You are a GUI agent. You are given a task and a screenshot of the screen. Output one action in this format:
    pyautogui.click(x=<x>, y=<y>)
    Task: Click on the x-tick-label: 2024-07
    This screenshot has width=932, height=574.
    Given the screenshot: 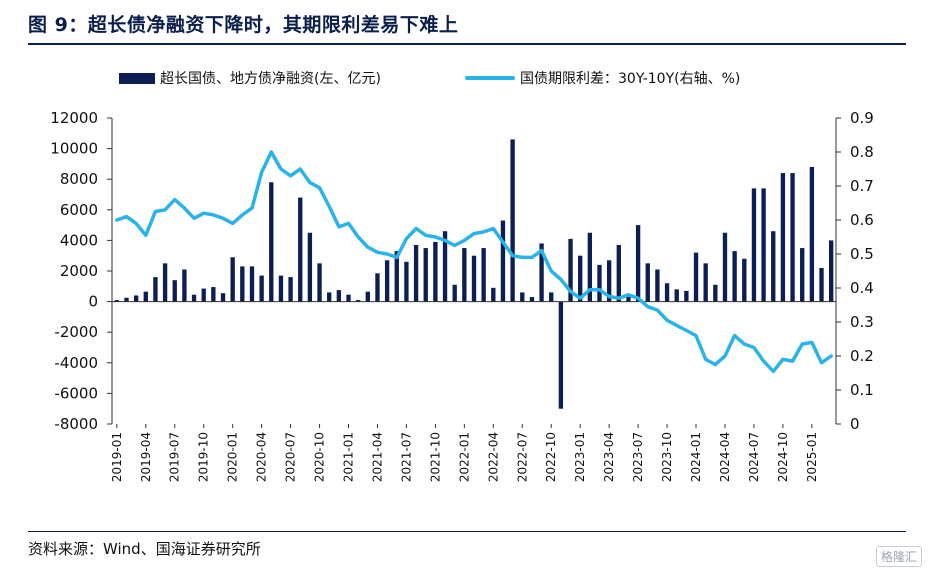 What is the action you would take?
    pyautogui.click(x=754, y=457)
    